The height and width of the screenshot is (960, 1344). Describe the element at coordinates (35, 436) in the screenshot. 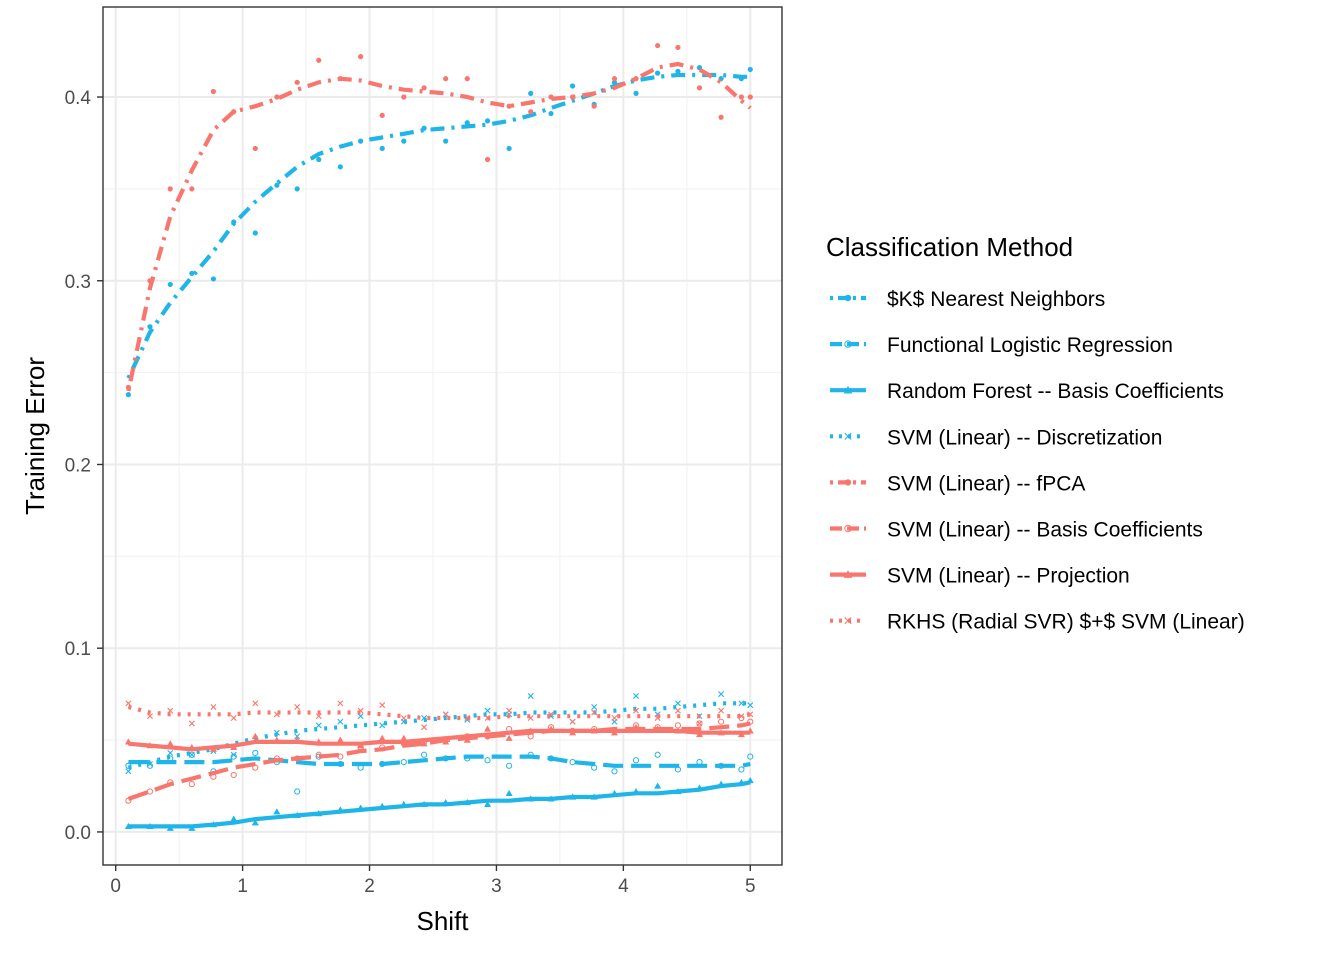

I see `y-axis-title: Training Error` at that location.